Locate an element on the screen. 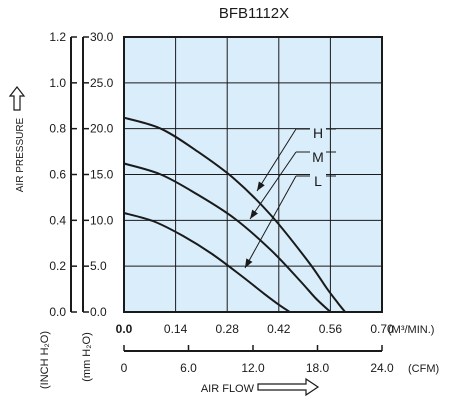  x-primary-labels: 0.0 0.14 0.28 0.42 0.56 0.70 is located at coordinates (255, 329).